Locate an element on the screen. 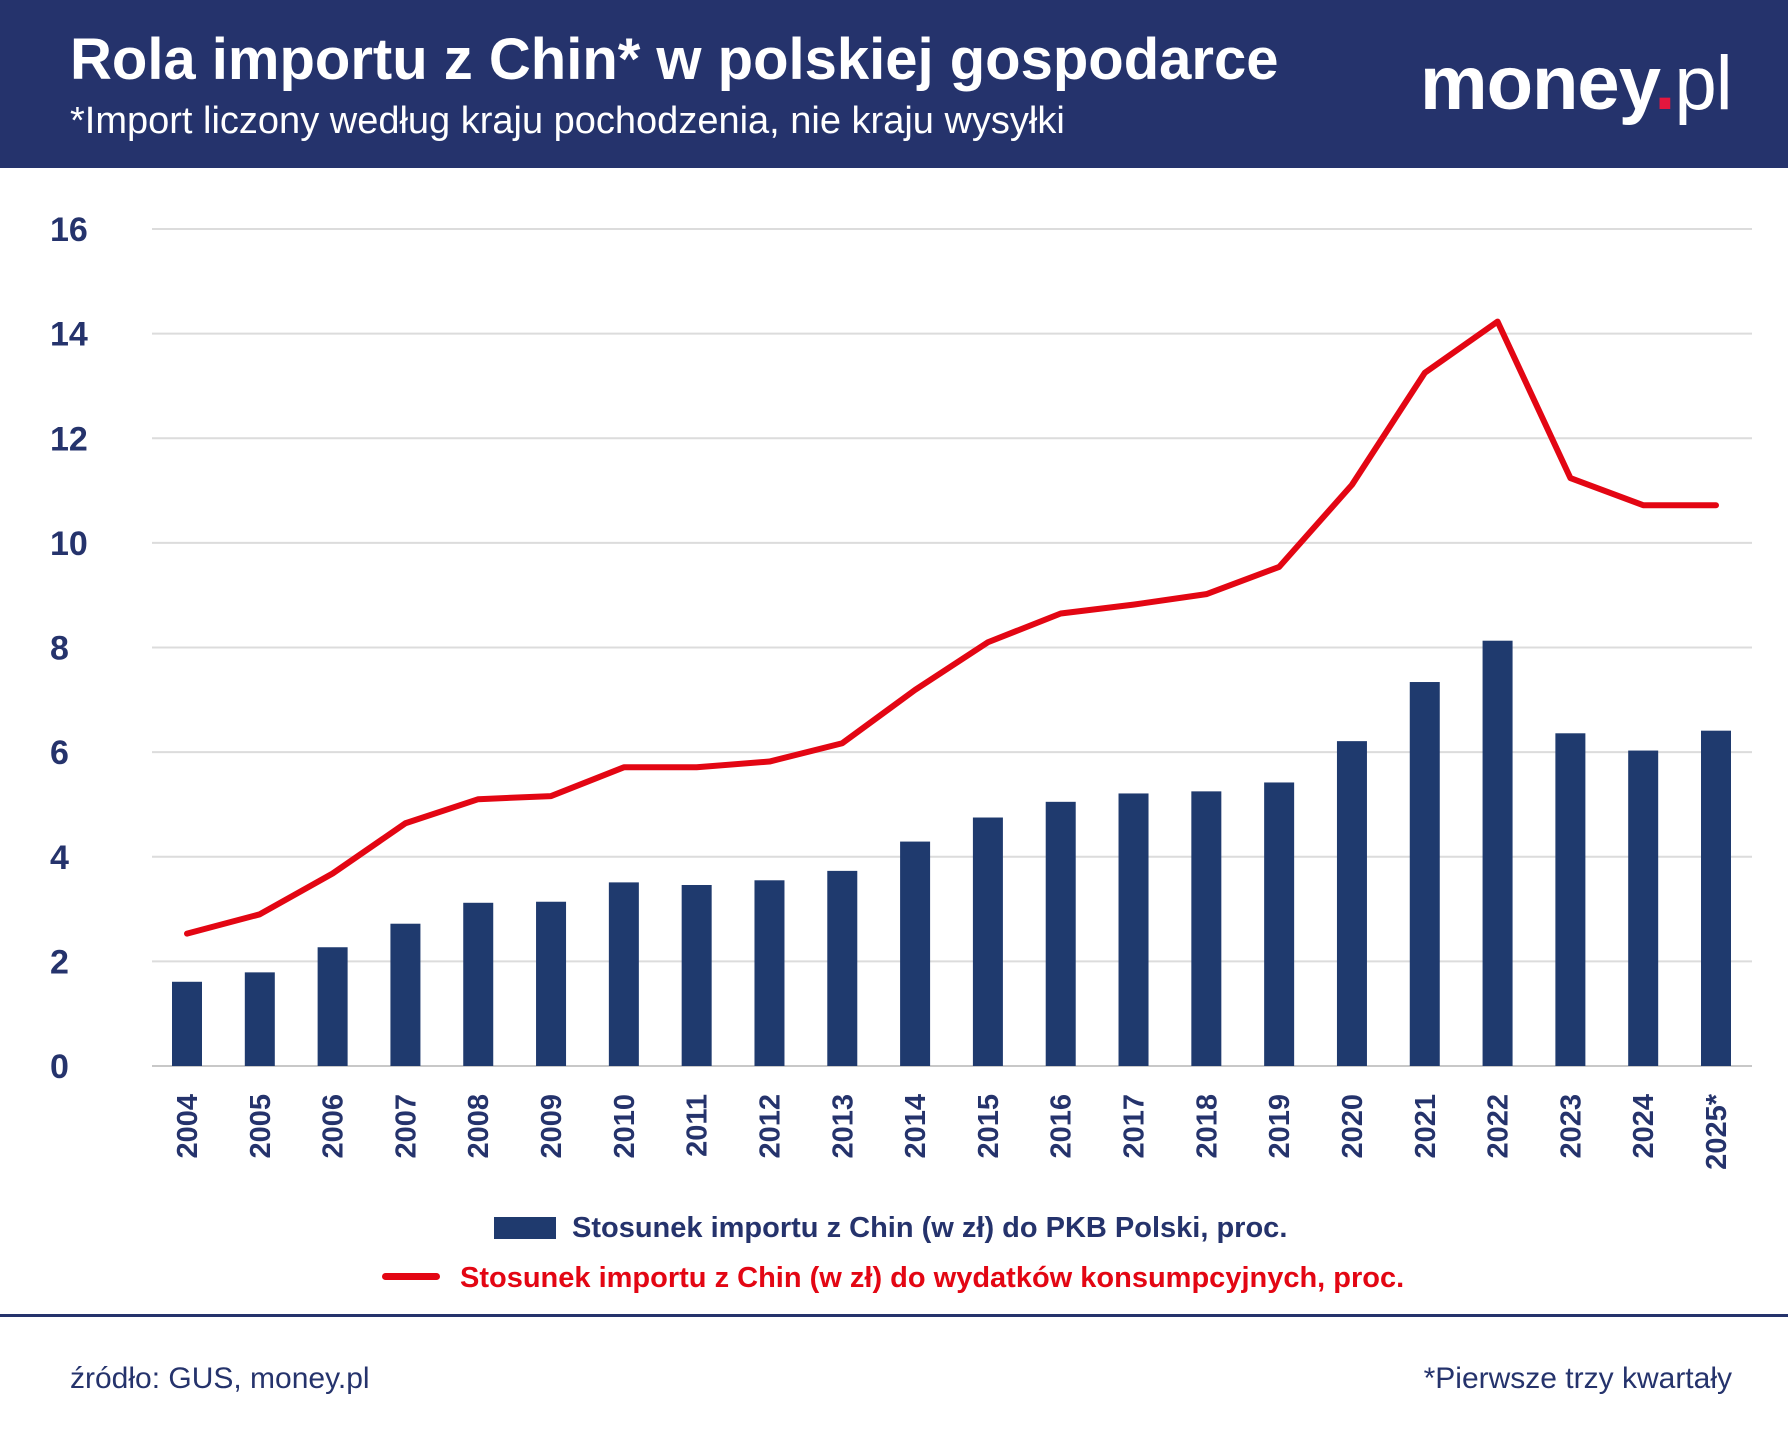  x-tick-label: 2009 is located at coordinates (552, 1126).